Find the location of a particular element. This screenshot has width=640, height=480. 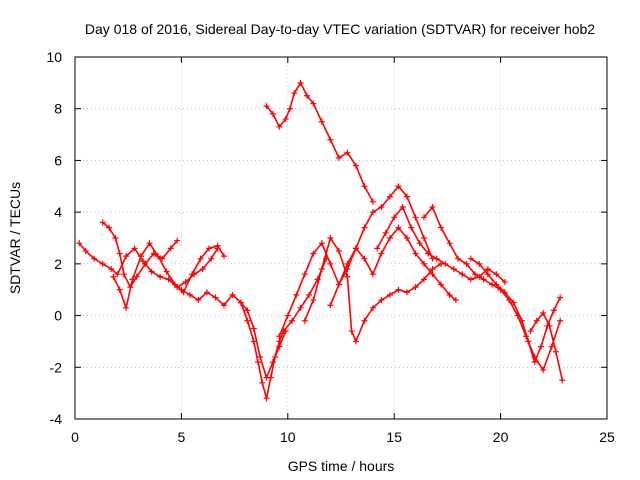

y-tick-label: 6 is located at coordinates (58, 160).